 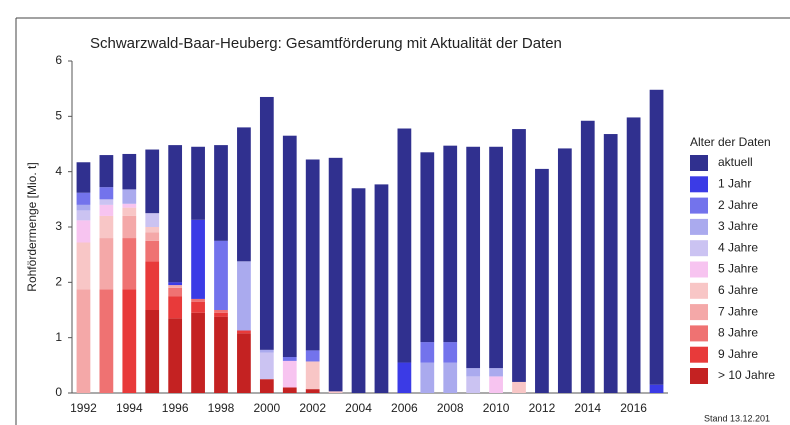 What do you see at coordinates (746, 375) in the screenshot?
I see `legend-label: > 10 Jahre` at bounding box center [746, 375].